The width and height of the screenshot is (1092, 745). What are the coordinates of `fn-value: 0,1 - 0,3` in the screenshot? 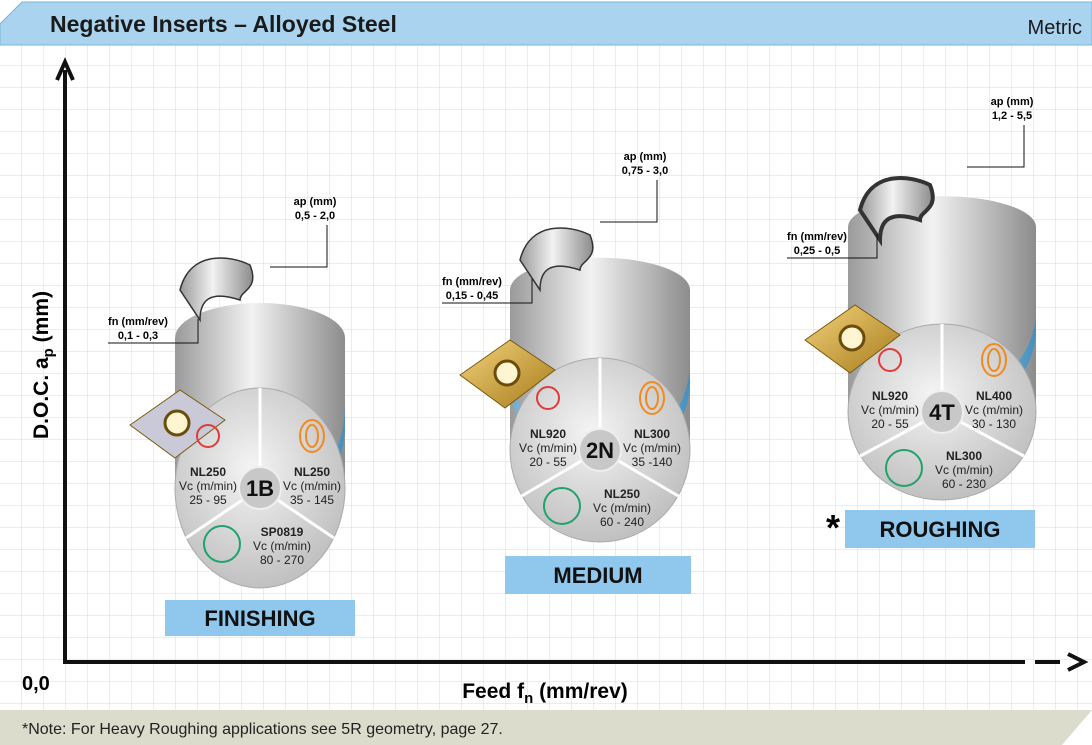 It's located at (138, 336).